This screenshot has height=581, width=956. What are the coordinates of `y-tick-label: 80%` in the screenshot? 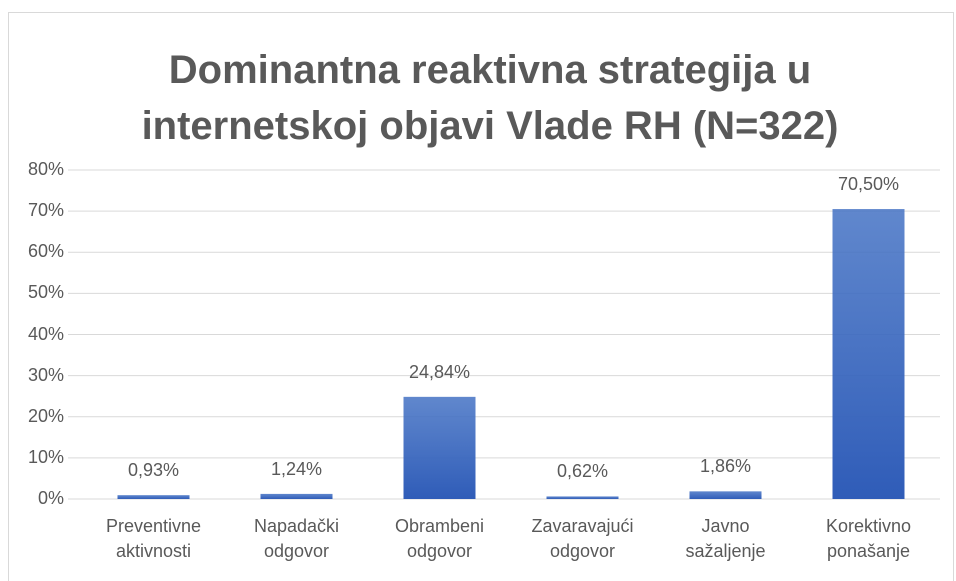 It's located at (45, 169).